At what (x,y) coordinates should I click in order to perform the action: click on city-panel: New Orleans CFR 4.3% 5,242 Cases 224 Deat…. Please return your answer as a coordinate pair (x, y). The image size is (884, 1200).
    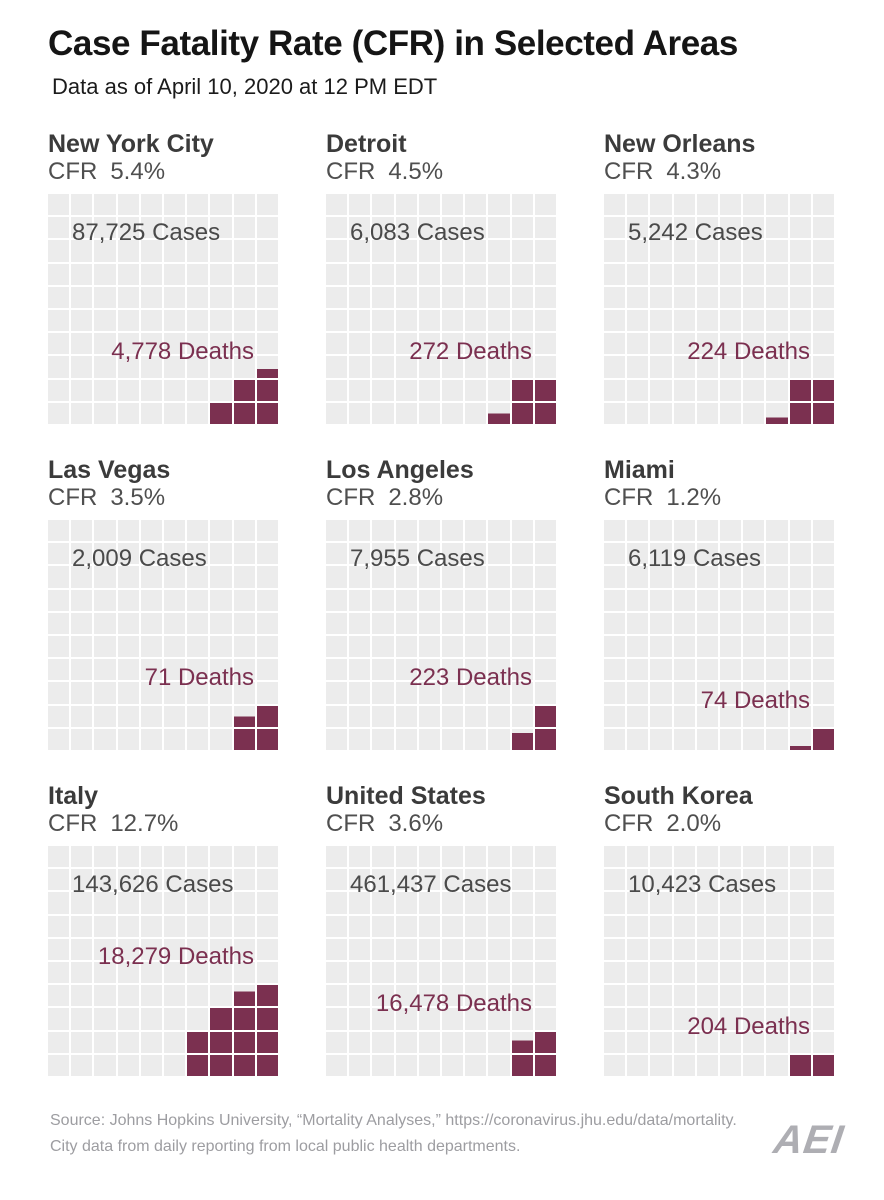
    Looking at the image, I should click on (720, 277).